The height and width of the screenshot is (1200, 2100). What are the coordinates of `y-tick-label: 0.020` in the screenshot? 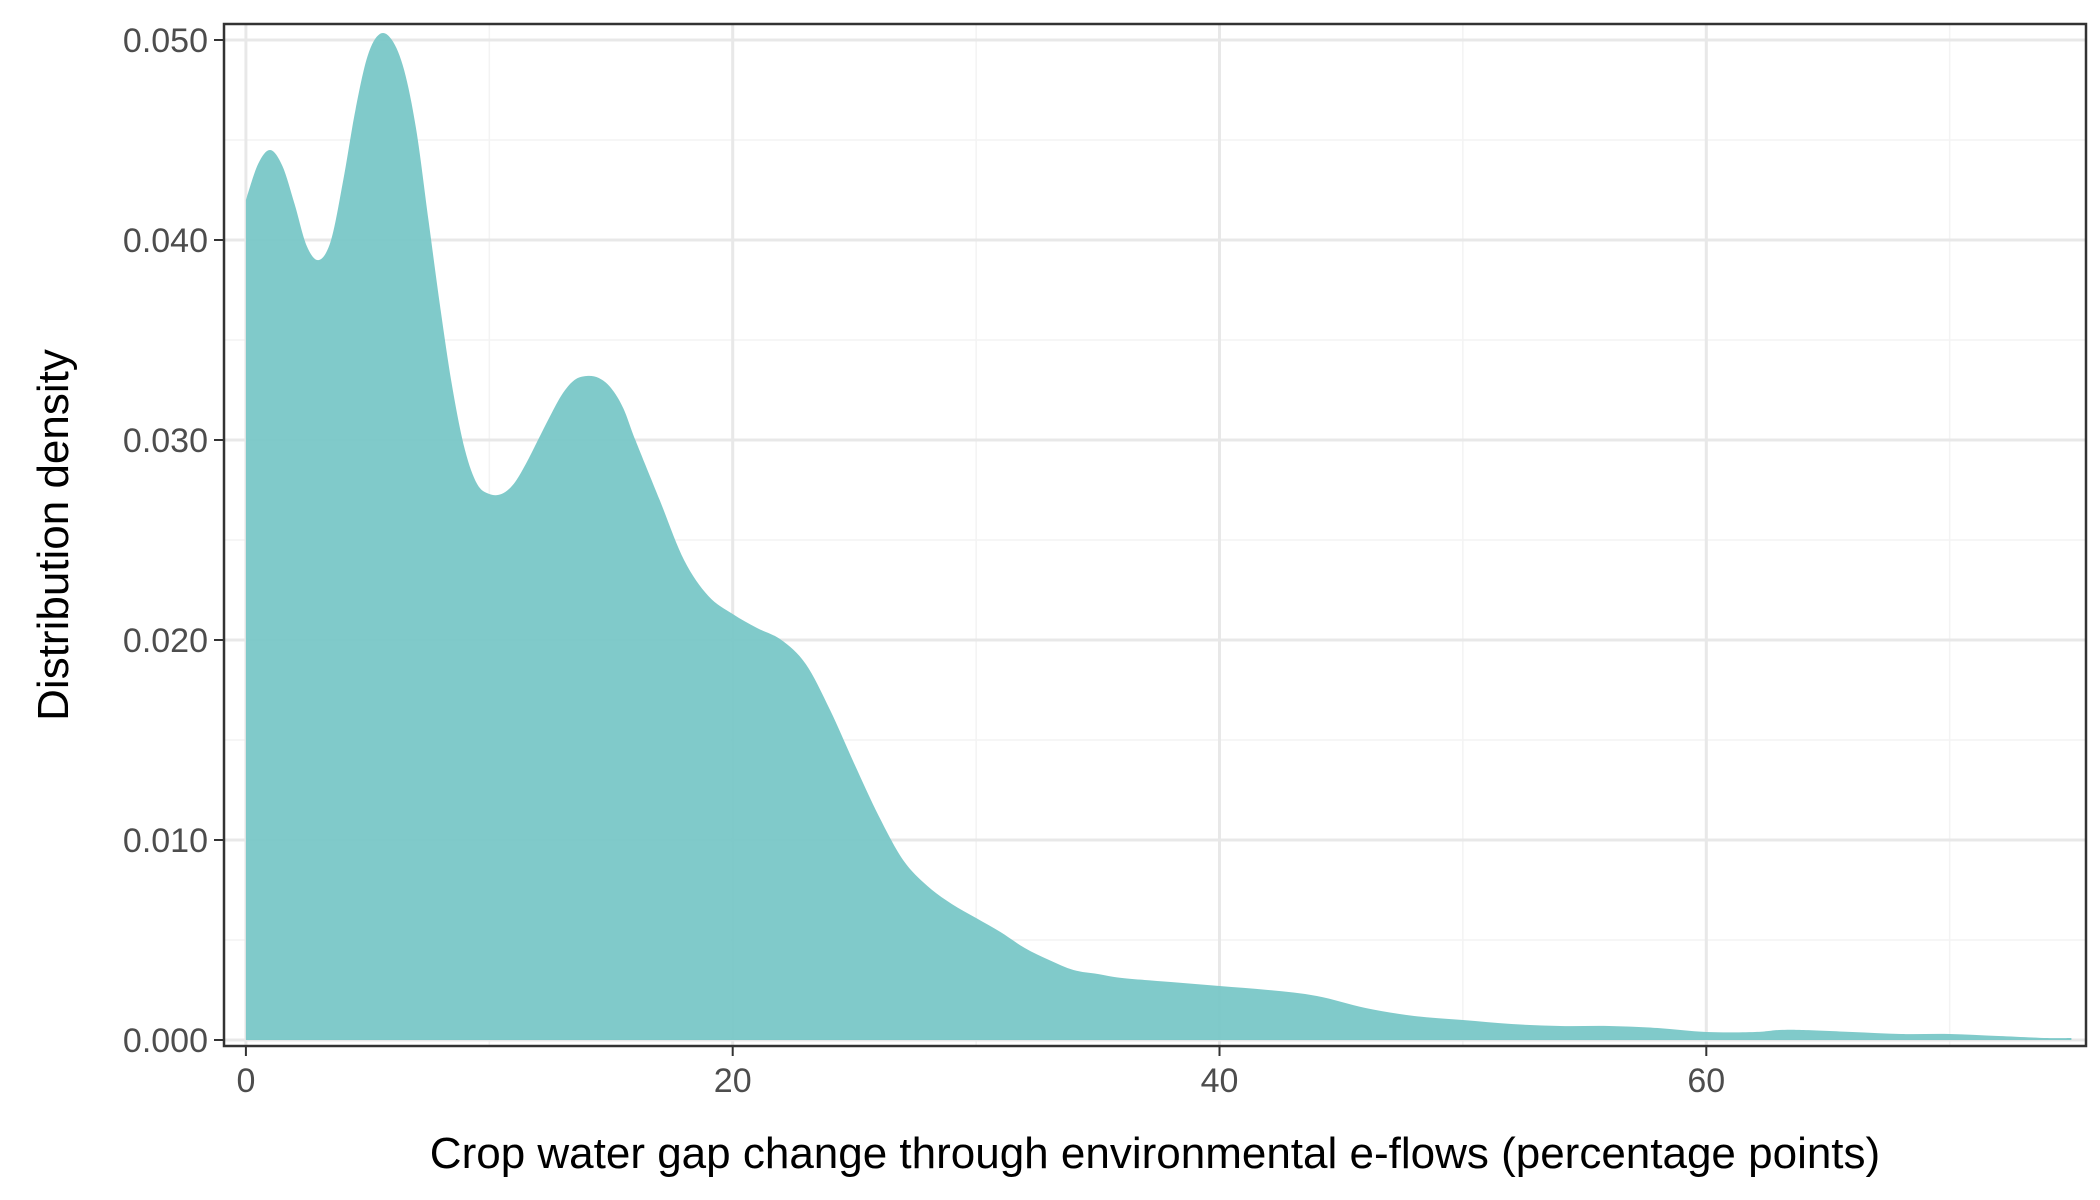 It's located at (165, 641).